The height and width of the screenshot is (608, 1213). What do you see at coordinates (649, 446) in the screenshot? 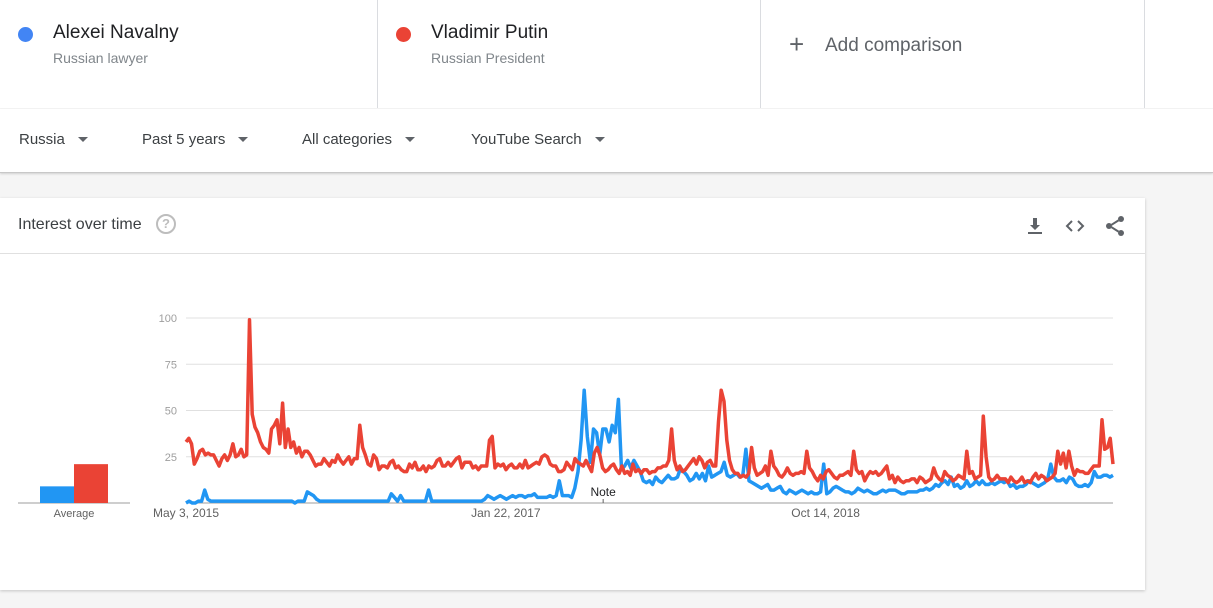
I see `series-line-alexei-navalny` at bounding box center [649, 446].